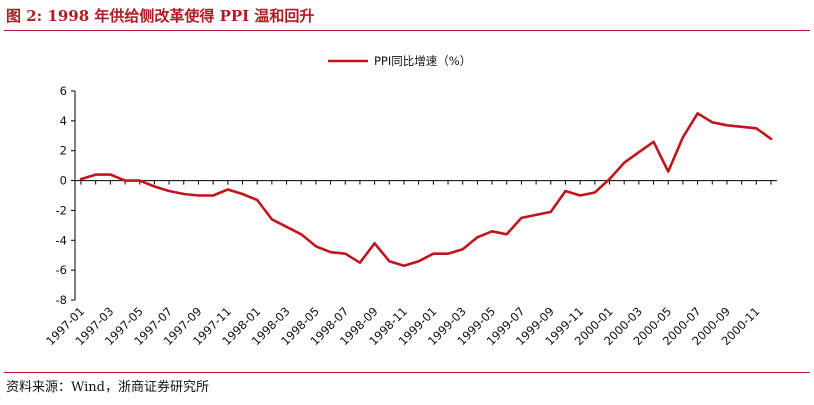 The image size is (814, 405). I want to click on bottom-rule, so click(407, 372).